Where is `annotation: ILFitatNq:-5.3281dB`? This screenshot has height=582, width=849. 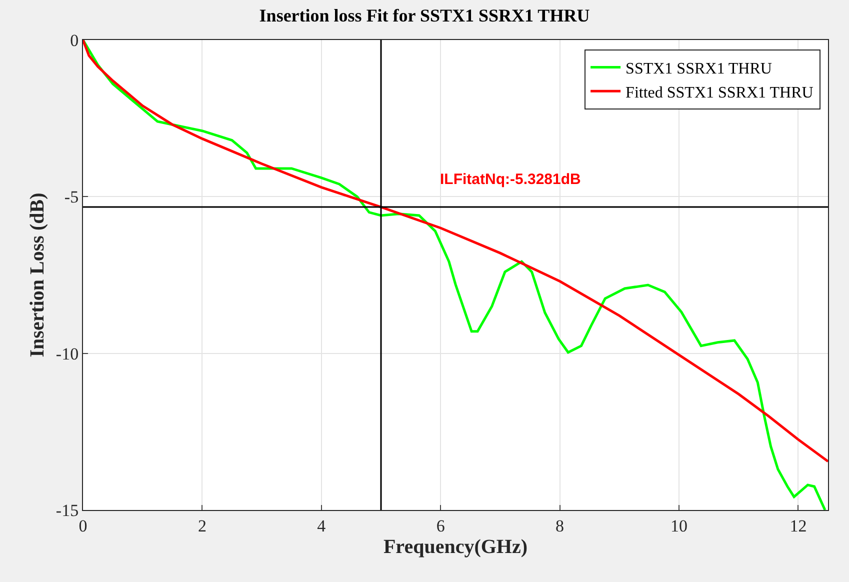
annotation: ILFitatNq:-5.3281dB is located at coordinates (511, 179).